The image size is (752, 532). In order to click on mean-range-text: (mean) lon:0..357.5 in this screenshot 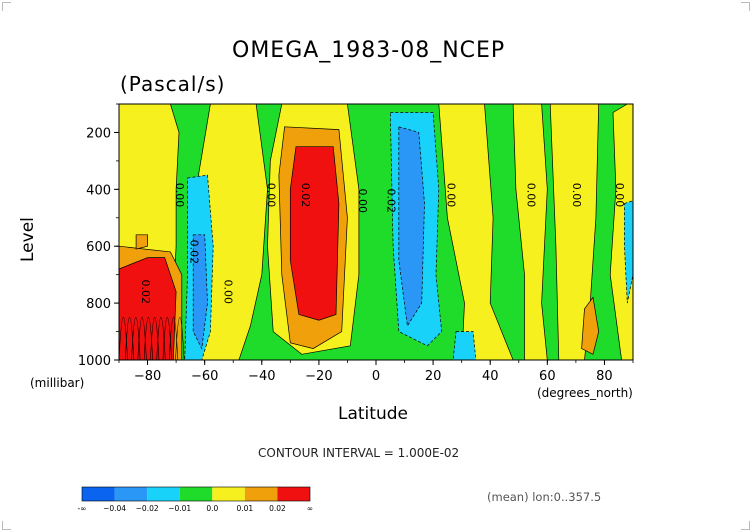, I will do `click(544, 497)`.